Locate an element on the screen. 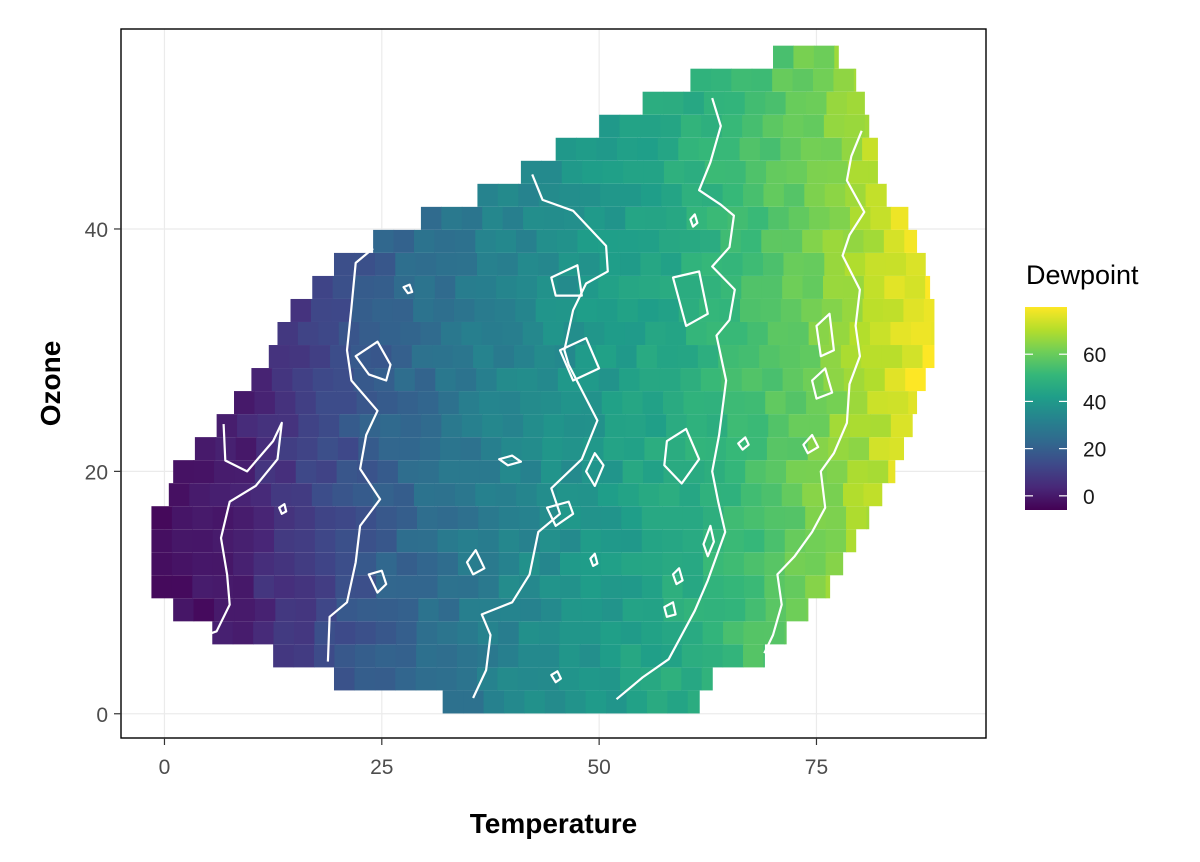 This screenshot has height=862, width=1200. x-axis-title: Temperature is located at coordinates (554, 823).